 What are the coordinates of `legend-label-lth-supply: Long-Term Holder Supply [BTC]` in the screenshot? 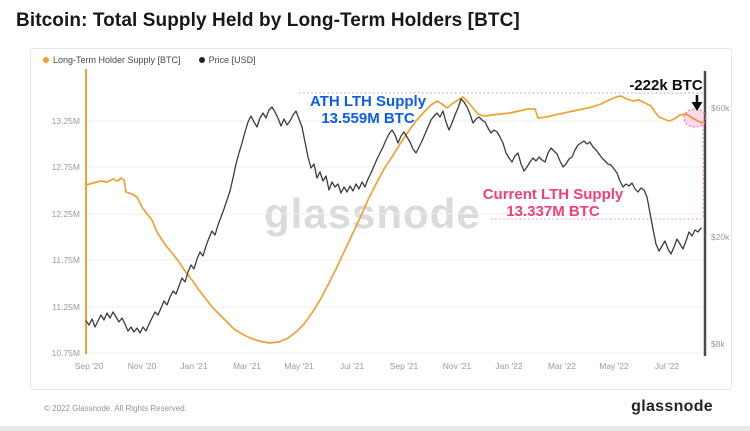 It's located at (117, 60).